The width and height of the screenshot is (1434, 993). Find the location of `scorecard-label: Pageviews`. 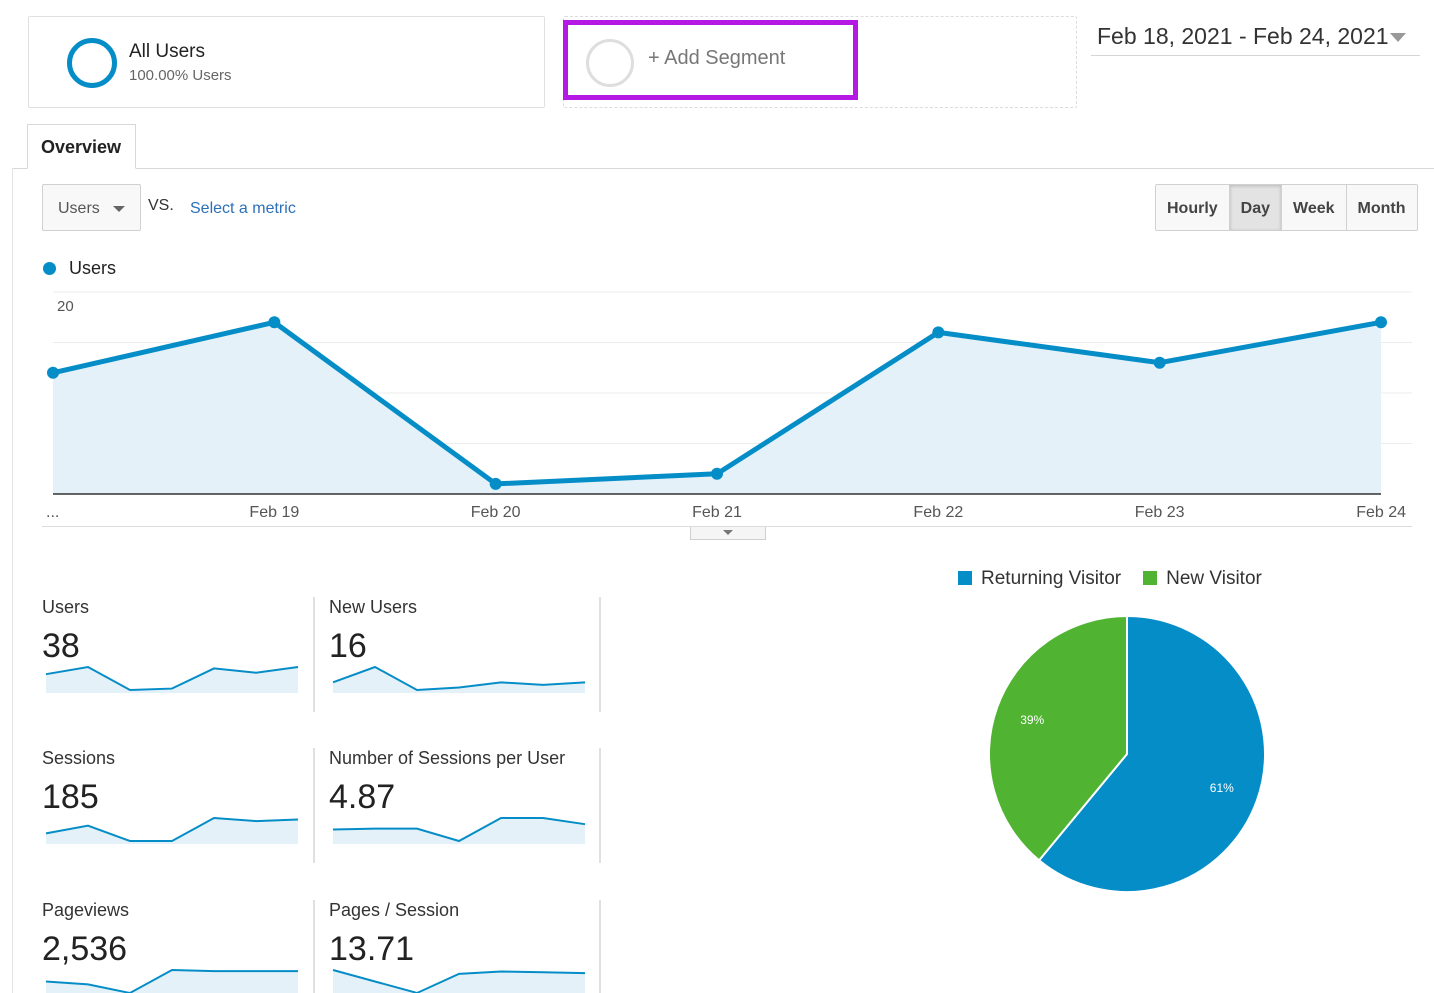

scorecard-label: Pageviews is located at coordinates (86, 910).